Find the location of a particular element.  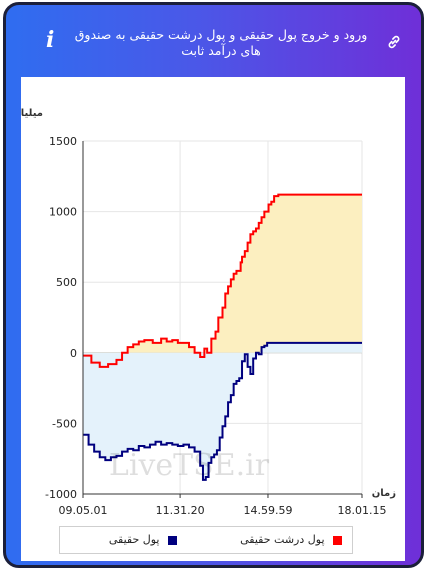

x-tick-label: 09.05.01 is located at coordinates (83, 510).